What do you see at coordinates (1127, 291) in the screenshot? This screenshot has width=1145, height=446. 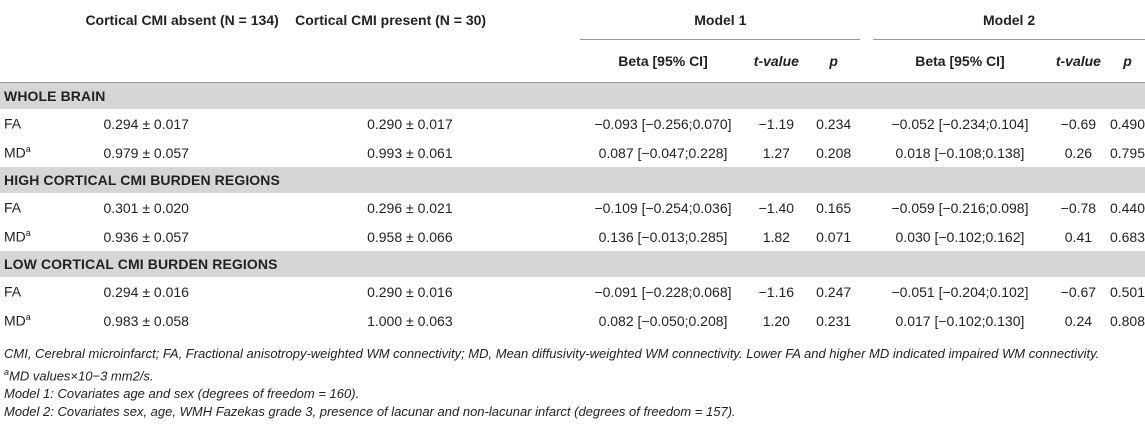 I see `cell-p-model2: 0.501` at bounding box center [1127, 291].